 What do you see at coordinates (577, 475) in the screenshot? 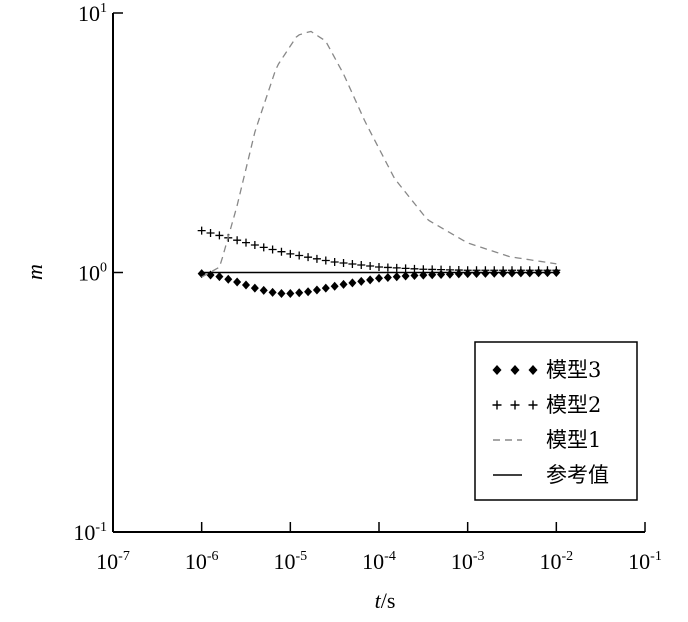
I see `legend-label: 参考值` at bounding box center [577, 475].